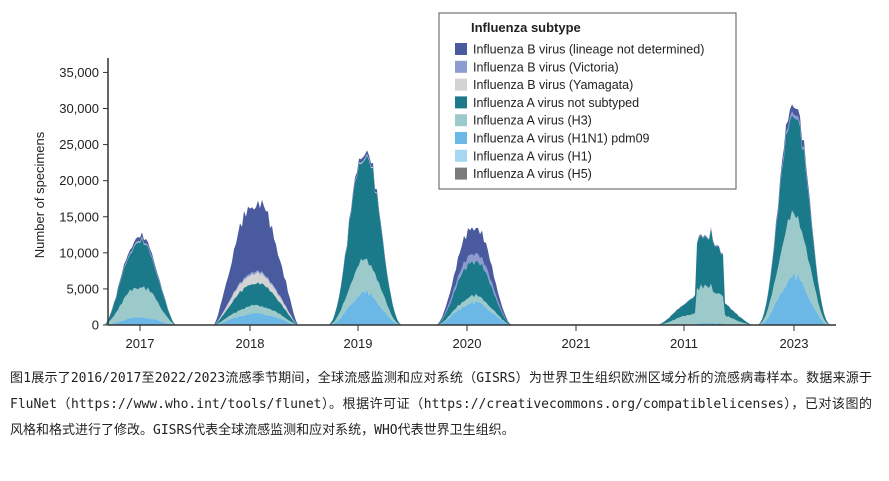  What do you see at coordinates (39, 194) in the screenshot?
I see `y-axis-title: Number of specimens` at bounding box center [39, 194].